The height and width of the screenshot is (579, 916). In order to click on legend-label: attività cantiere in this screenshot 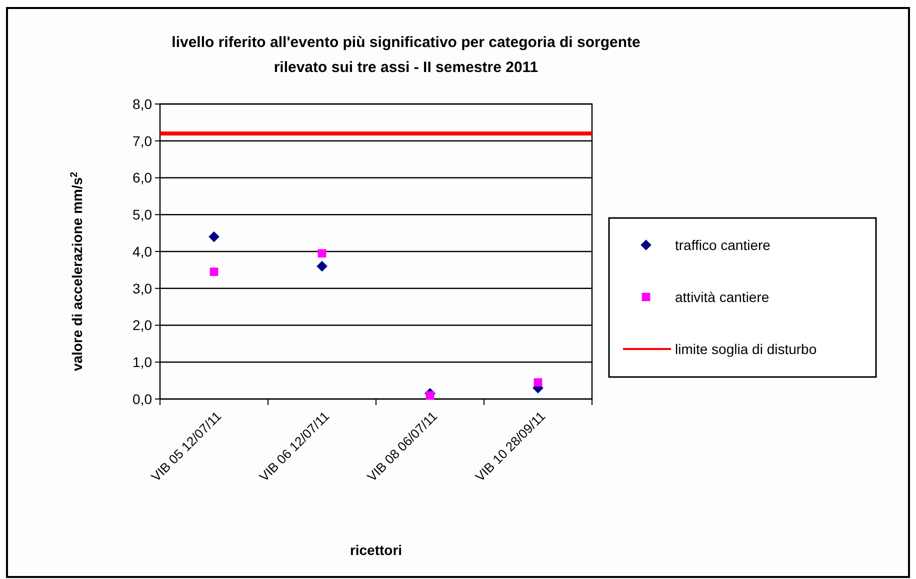, I will do `click(722, 296)`.